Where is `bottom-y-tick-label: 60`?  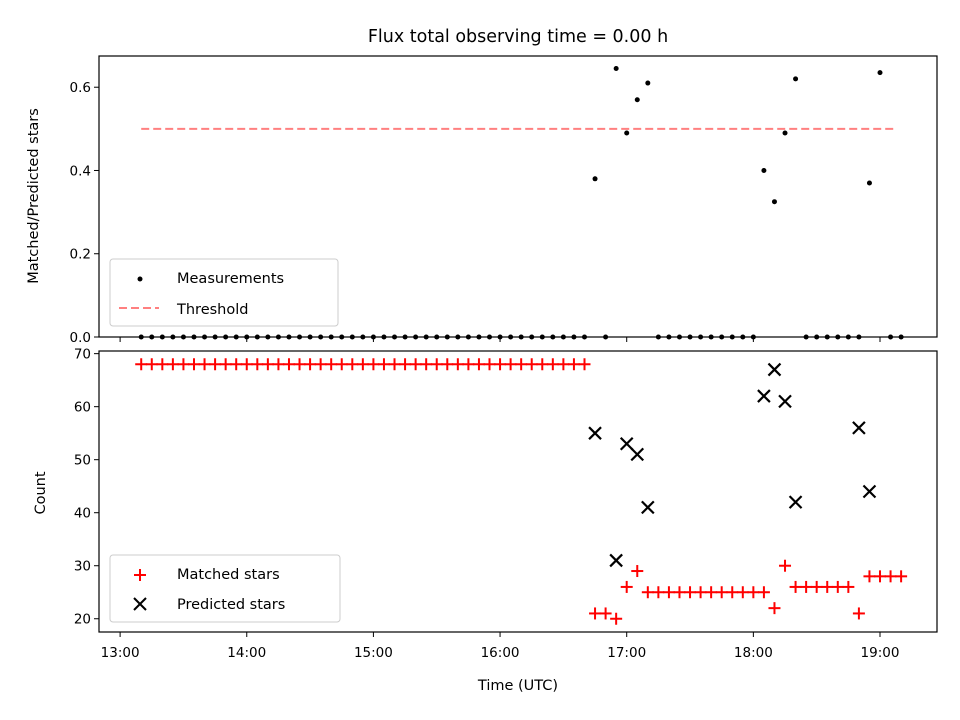 bottom-y-tick-label: 60 is located at coordinates (82, 408).